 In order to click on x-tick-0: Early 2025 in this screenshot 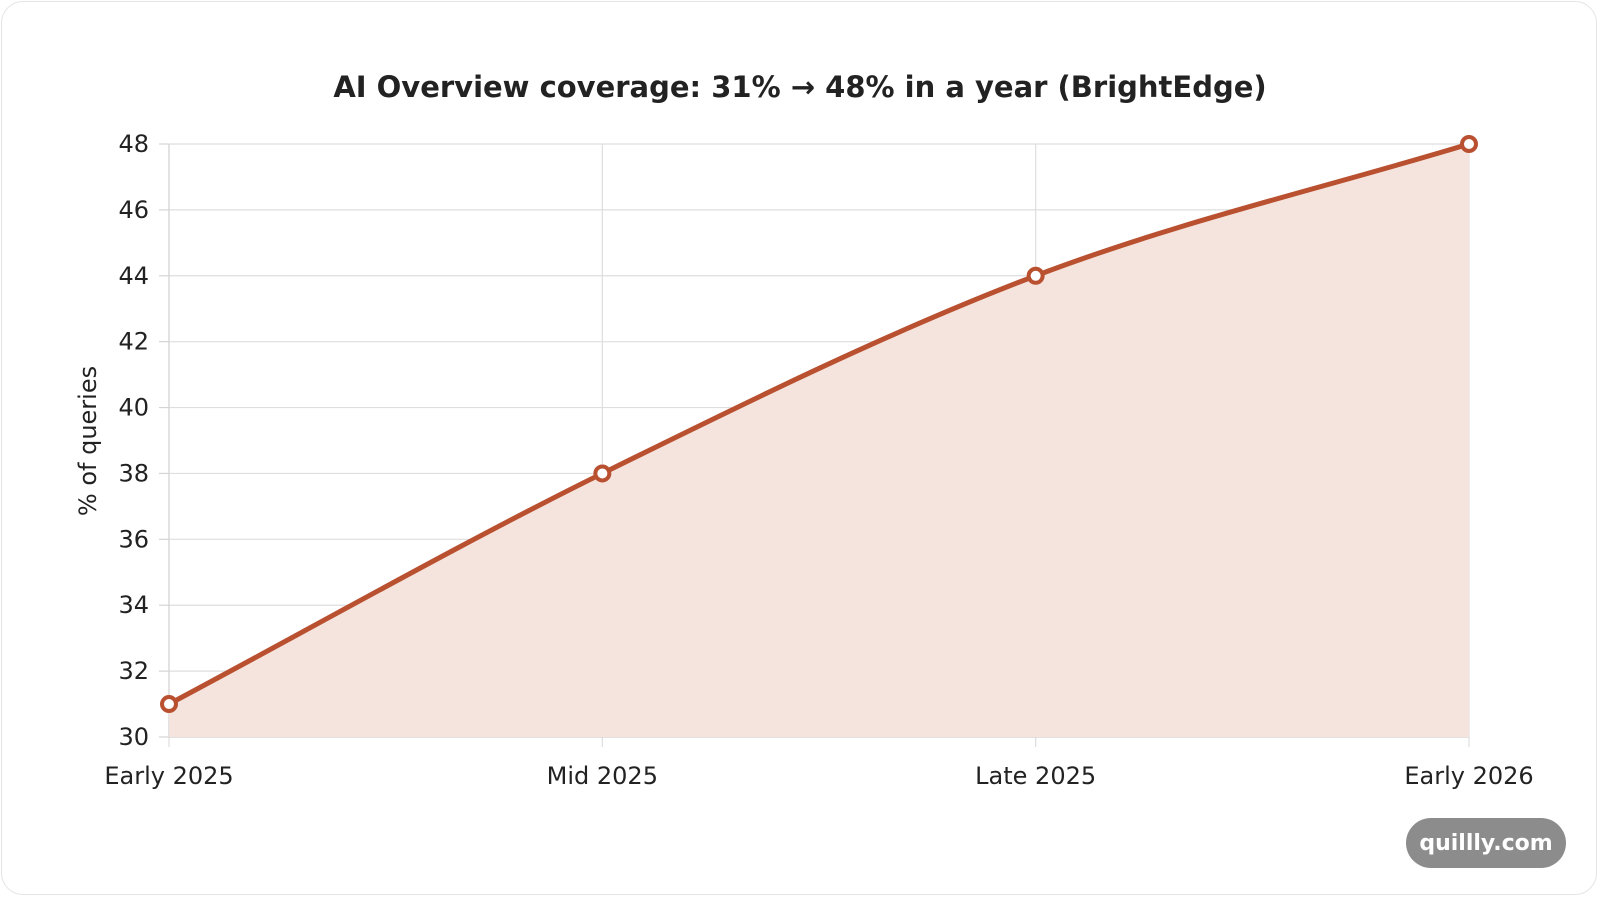, I will do `click(168, 776)`.